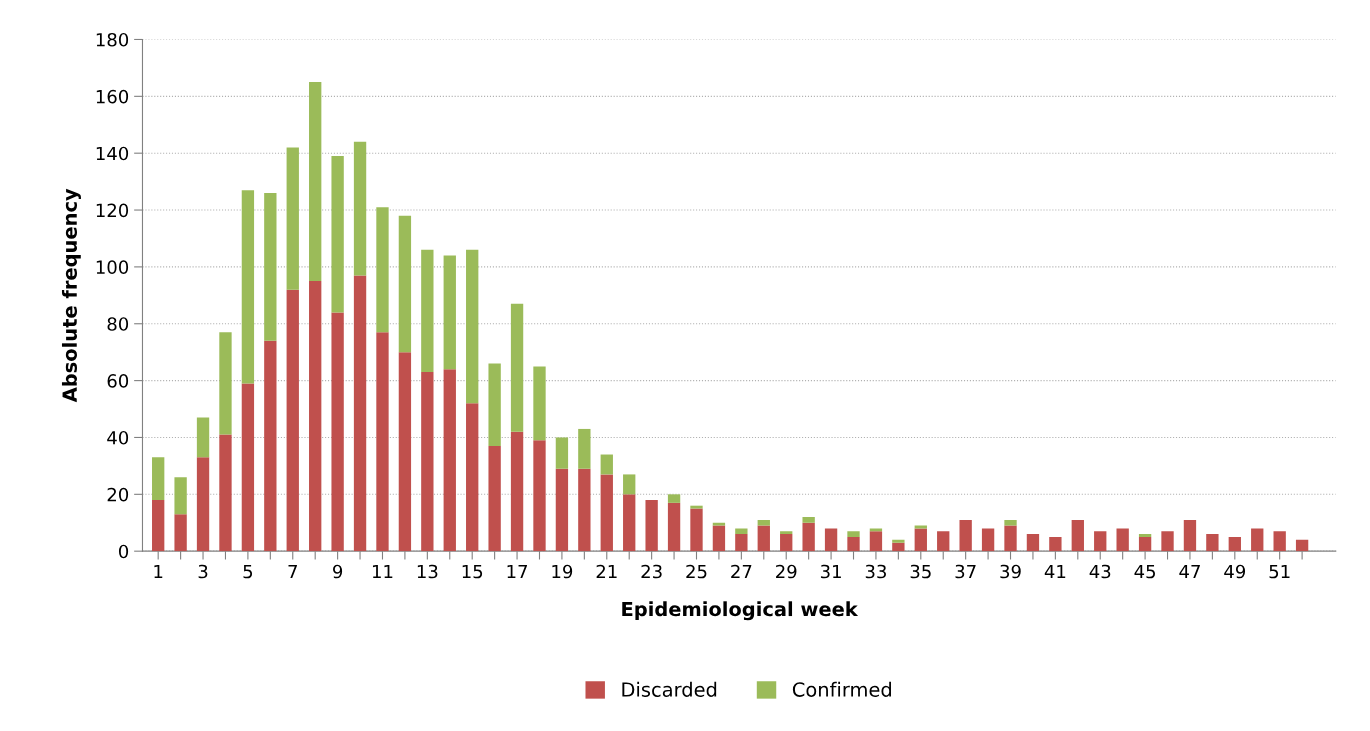 The image size is (1370, 731). Describe the element at coordinates (203, 571) in the screenshot. I see `x-tick-label: 3` at that location.